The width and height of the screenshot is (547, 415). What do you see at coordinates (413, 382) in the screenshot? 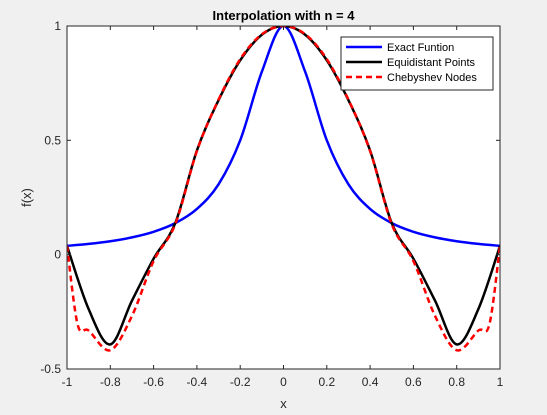
I see `x-tick-label: 0.6` at bounding box center [413, 382].